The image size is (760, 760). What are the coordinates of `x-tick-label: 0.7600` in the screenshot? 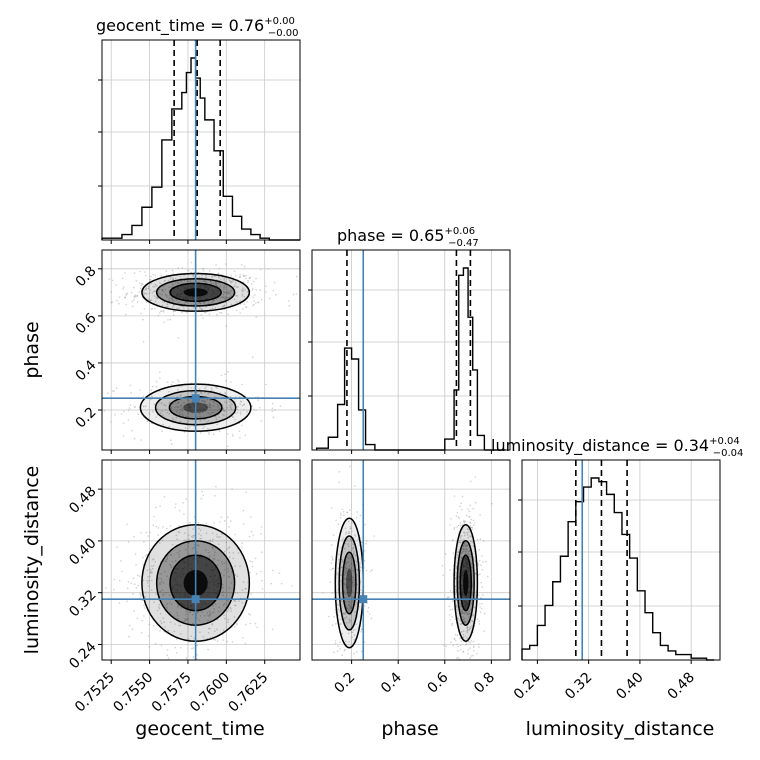 It's located at (210, 693).